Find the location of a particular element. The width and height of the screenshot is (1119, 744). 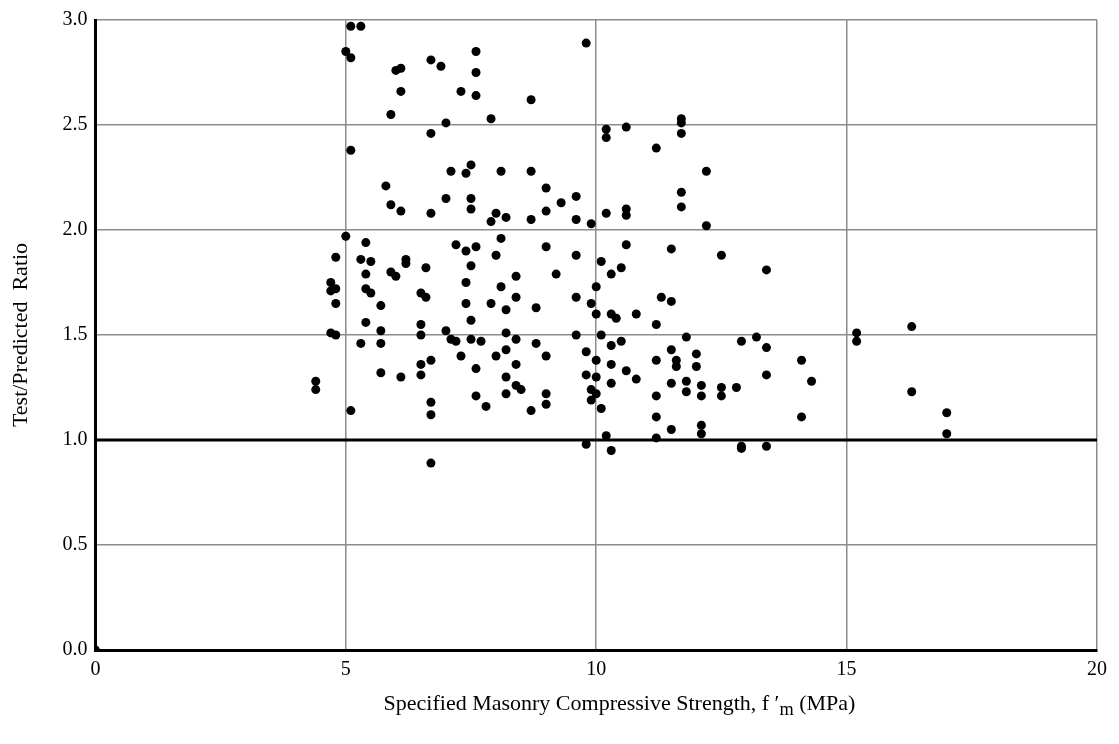

y-tick-label: 0.0 is located at coordinates (75, 648).